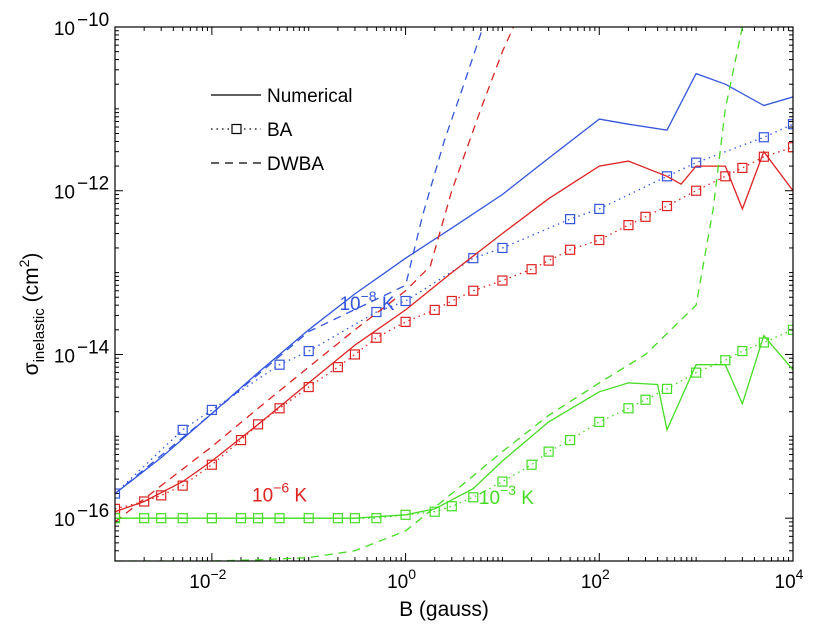 The width and height of the screenshot is (817, 632). Describe the element at coordinates (207, 579) in the screenshot. I see `x-tick-label-0: 10⁻²` at that location.